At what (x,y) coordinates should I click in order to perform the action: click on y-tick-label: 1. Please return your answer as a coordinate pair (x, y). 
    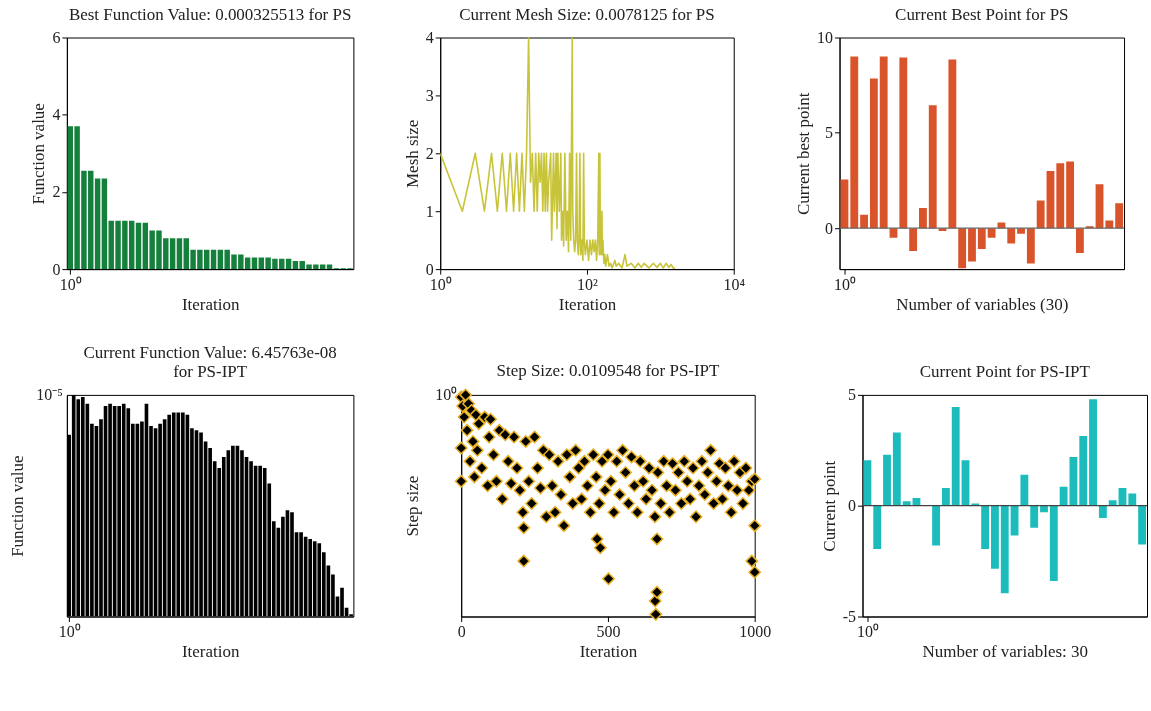
    Looking at the image, I should click on (429, 211).